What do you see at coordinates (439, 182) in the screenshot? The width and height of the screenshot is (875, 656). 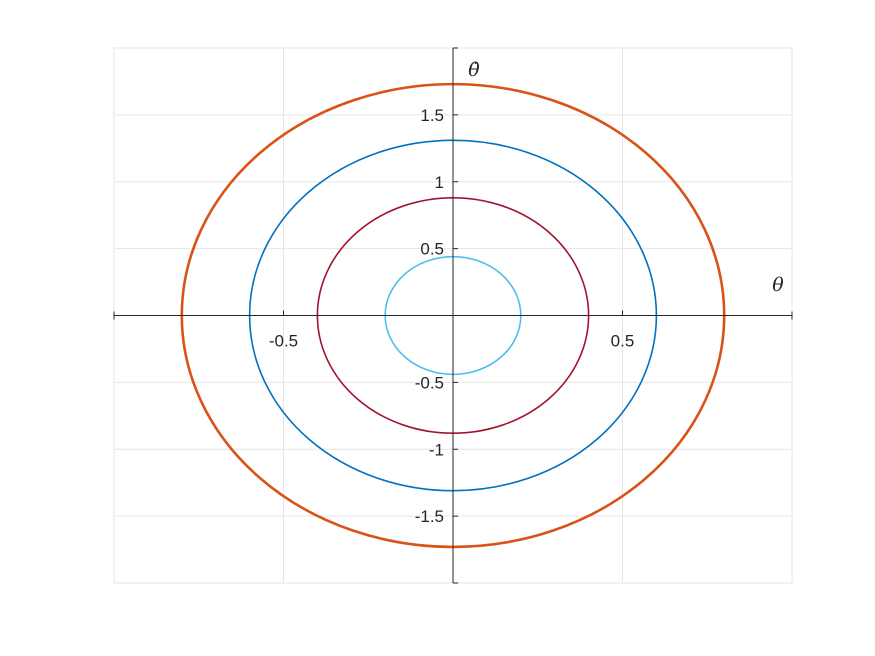 I see `y-tick-label: 1` at bounding box center [439, 182].